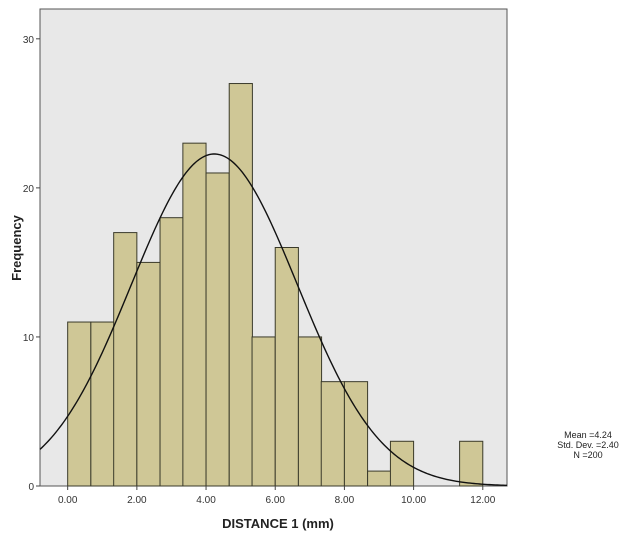 The image size is (633, 536). Describe the element at coordinates (588, 435) in the screenshot. I see `mean-label: Mean =4.24` at that location.